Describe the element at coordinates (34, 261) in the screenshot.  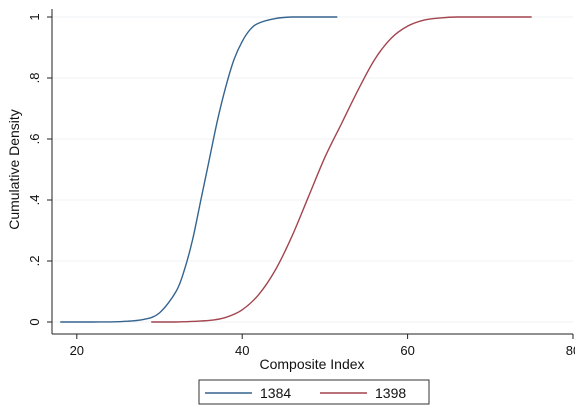
I see `y-tick-label-1: .2` at that location.